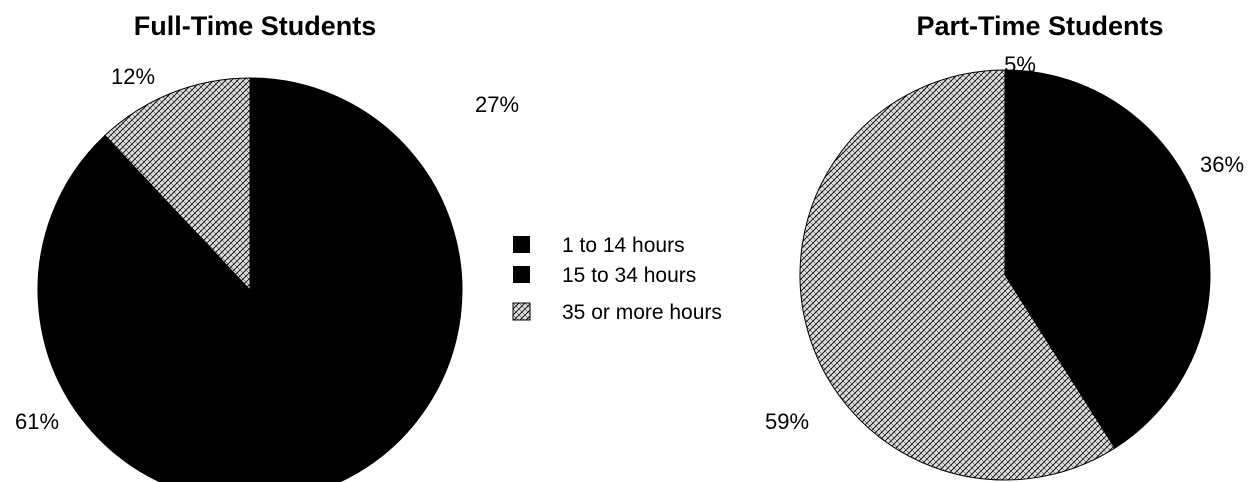  Describe the element at coordinates (1107, 264) in the screenshot. I see `slice-part-time-15-to-34-hours` at that location.